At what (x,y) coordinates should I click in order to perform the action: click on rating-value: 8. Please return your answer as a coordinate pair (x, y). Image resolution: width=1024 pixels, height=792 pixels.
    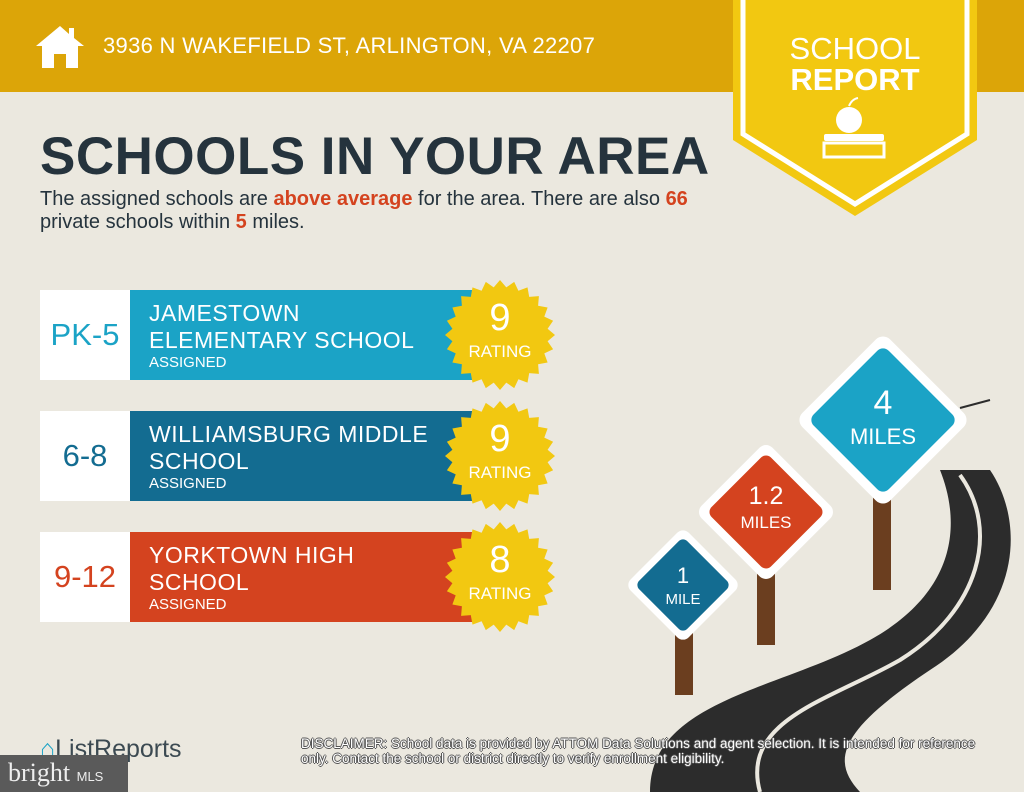
    Looking at the image, I should click on (500, 560).